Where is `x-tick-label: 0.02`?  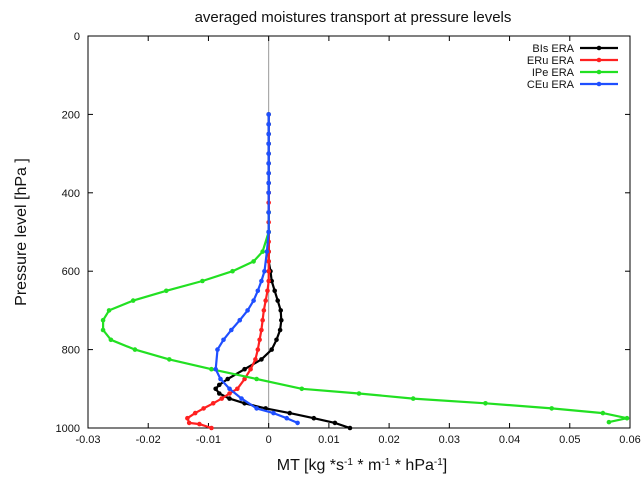
x-tick-label: 0.02 is located at coordinates (388, 440).